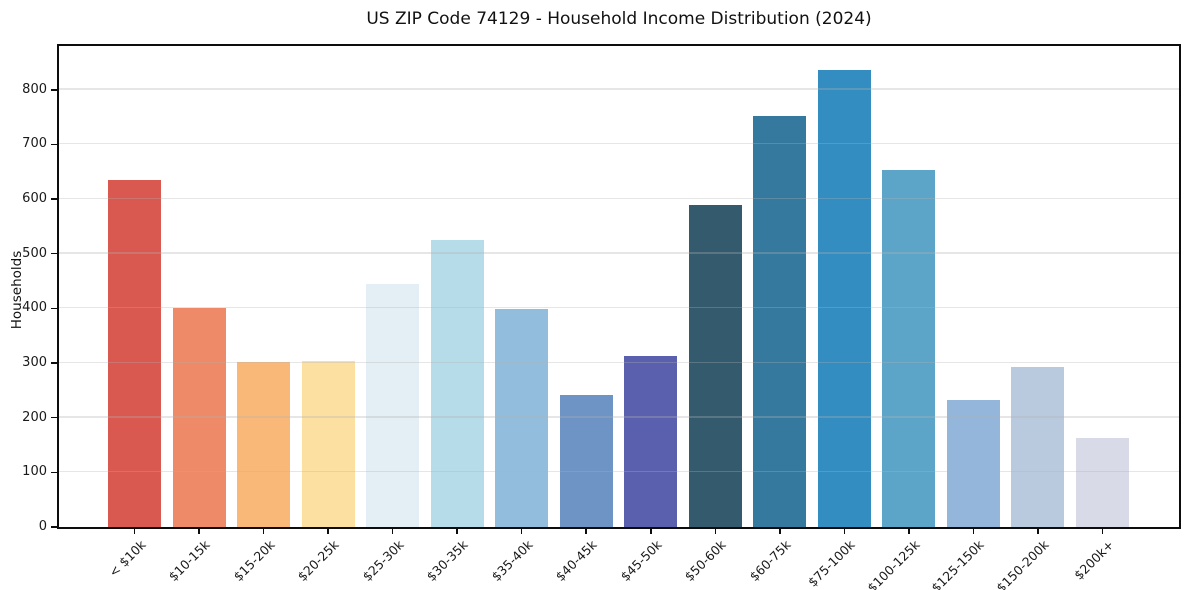 This screenshot has height=590, width=1189. I want to click on bar-4045k, so click(586, 460).